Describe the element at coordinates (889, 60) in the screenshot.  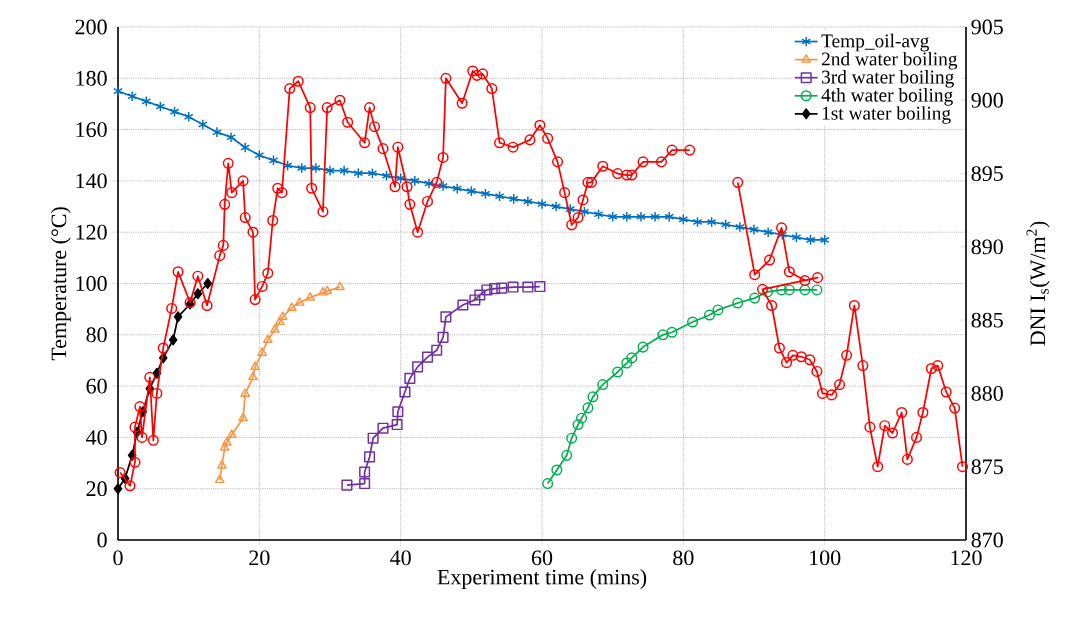
I see `legend-label: 2nd water boiling` at that location.